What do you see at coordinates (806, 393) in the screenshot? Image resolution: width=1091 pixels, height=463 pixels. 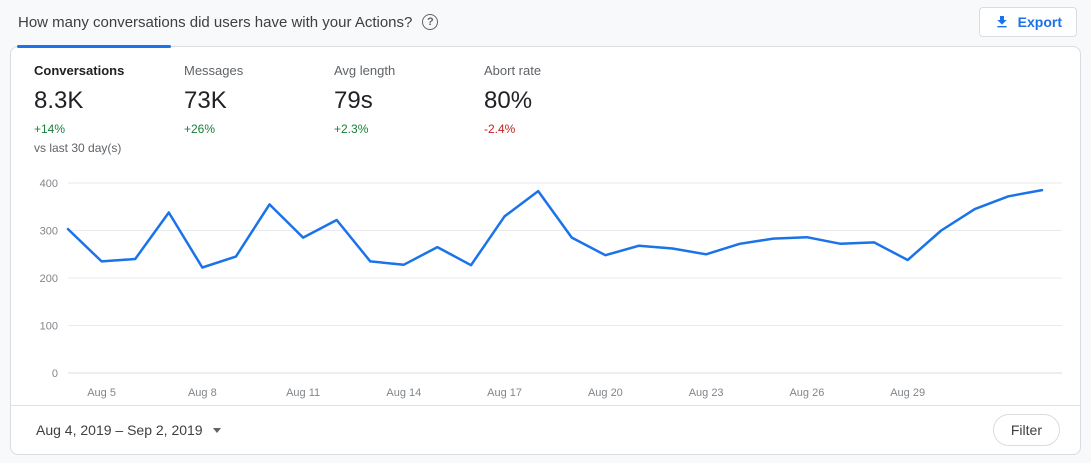 I see `svg-text: Aug 26` at bounding box center [806, 393].